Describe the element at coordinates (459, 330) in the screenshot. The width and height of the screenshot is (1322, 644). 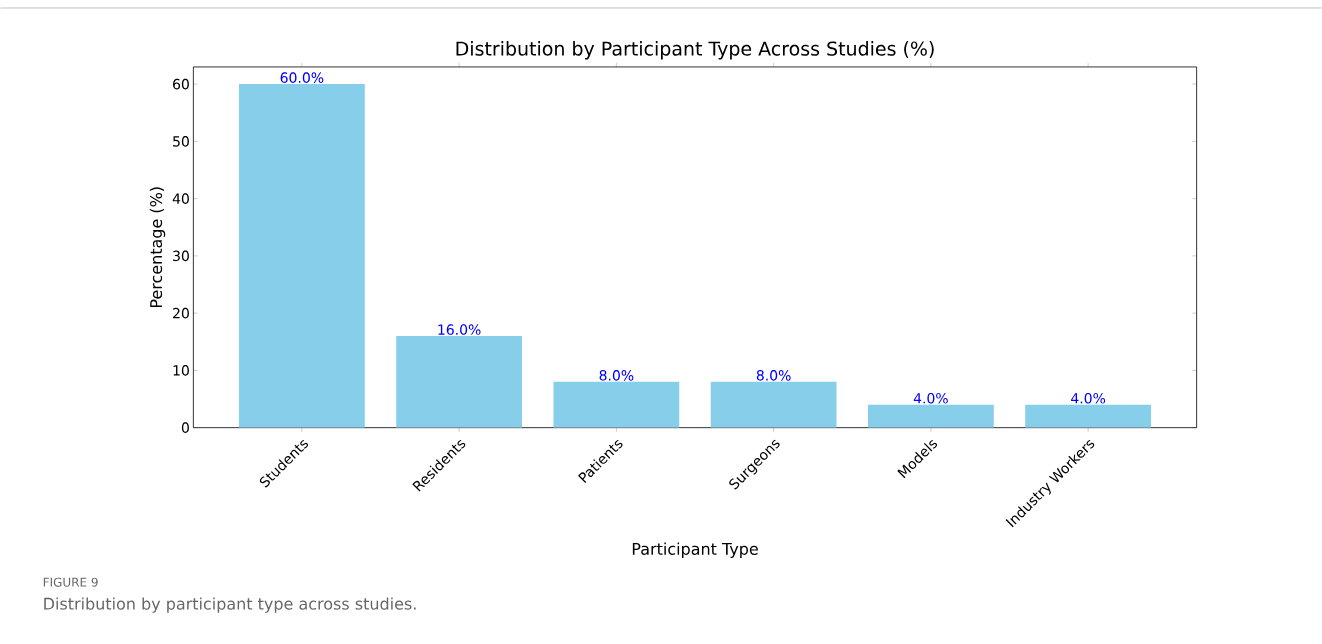
I see `data-label: 16.0%` at that location.